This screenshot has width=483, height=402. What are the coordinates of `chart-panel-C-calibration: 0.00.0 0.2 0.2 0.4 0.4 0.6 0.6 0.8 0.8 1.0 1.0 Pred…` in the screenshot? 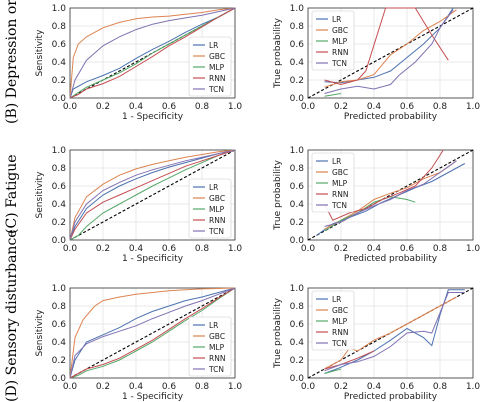 It's located at (376, 205).